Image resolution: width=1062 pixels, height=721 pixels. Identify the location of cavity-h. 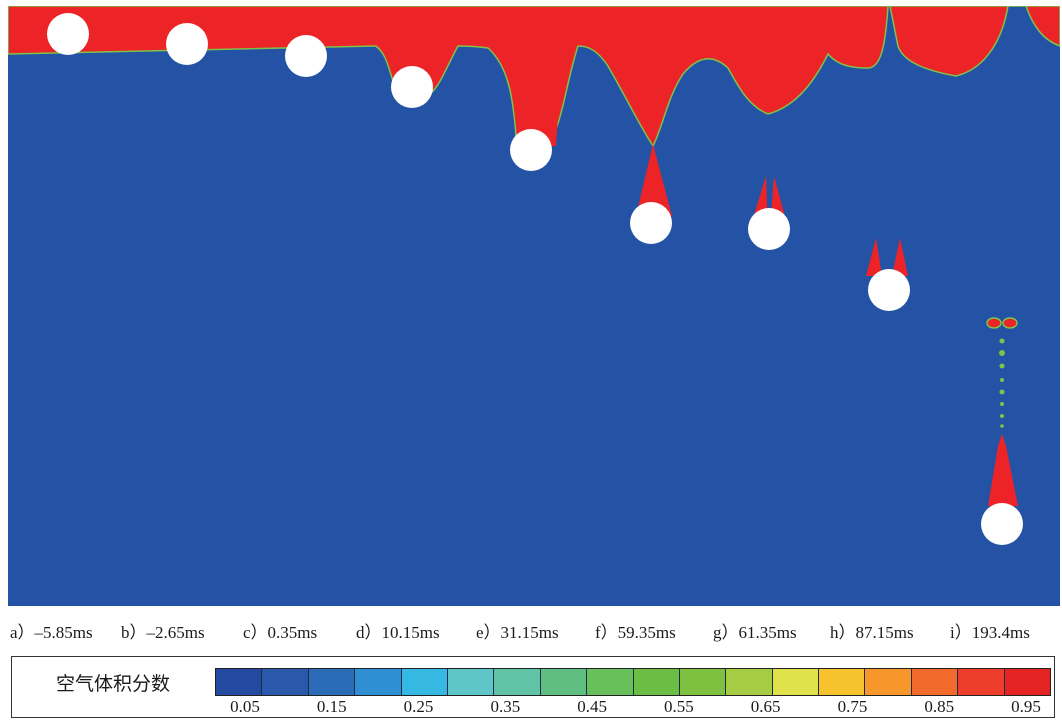
(887, 257).